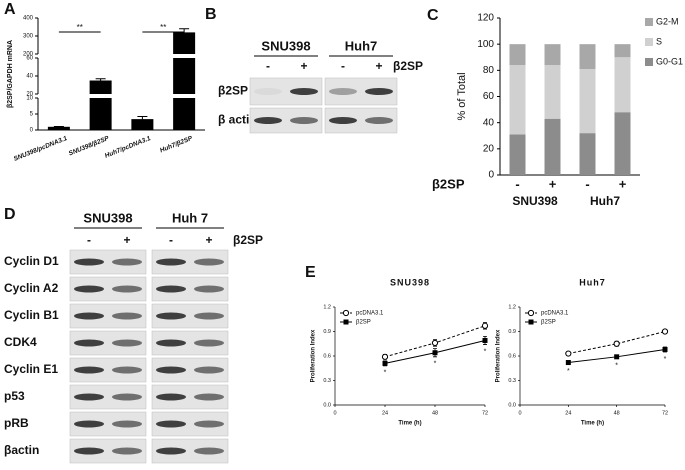 The width and height of the screenshot is (685, 470). What do you see at coordinates (107, 217) in the screenshot?
I see `group-label: SNU398` at bounding box center [107, 217].